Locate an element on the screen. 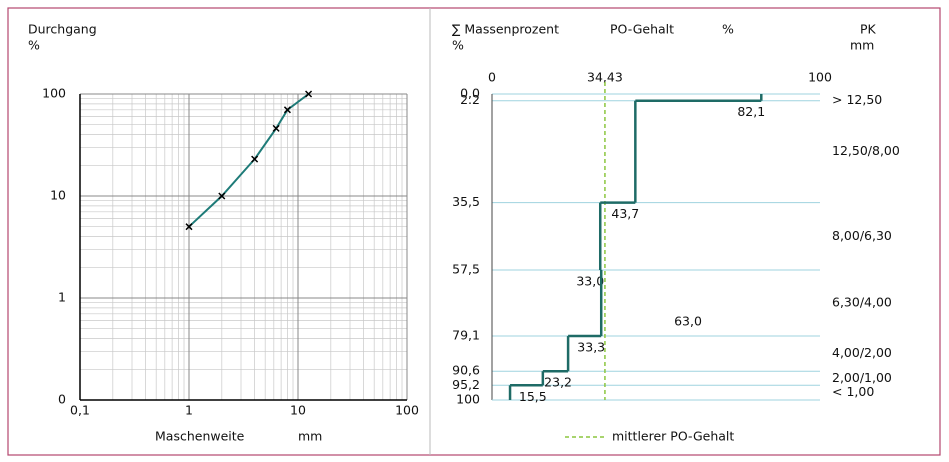 This screenshot has width=949, height=462. value-label: 15,5 is located at coordinates (533, 396).